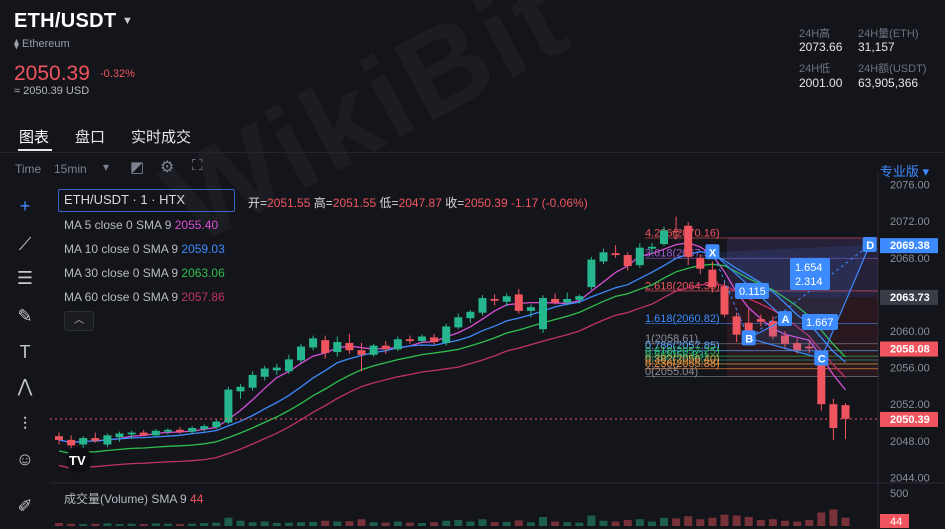 This screenshot has height=529, width=945. I want to click on tab-chart: 图表, so click(34, 137).